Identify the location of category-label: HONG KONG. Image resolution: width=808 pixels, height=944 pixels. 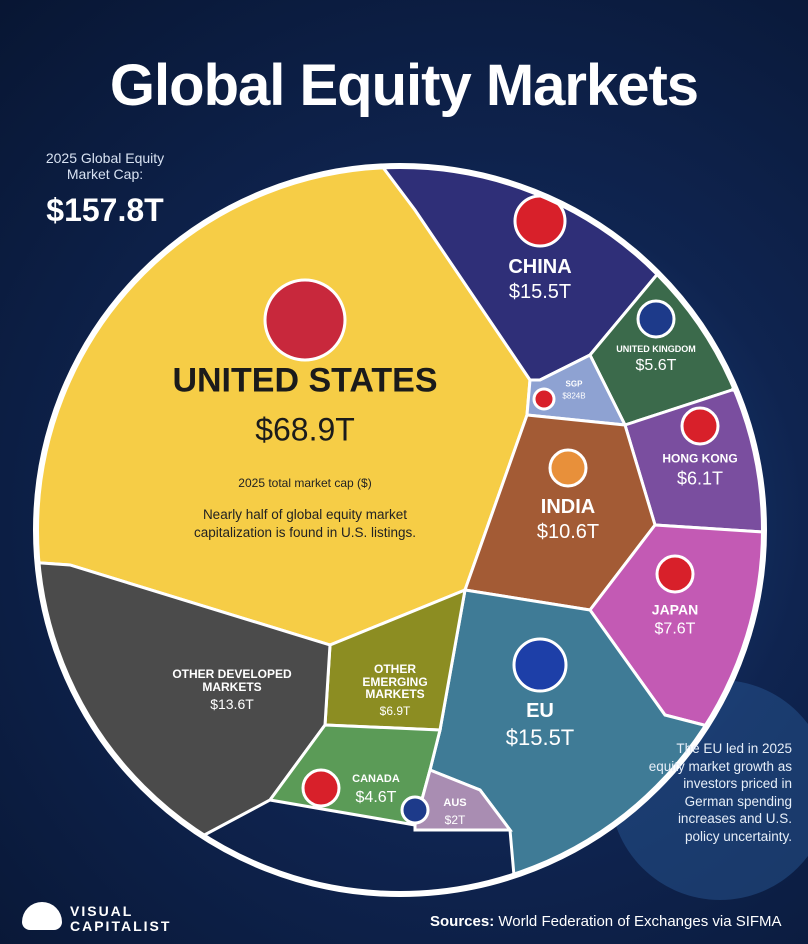
(700, 458).